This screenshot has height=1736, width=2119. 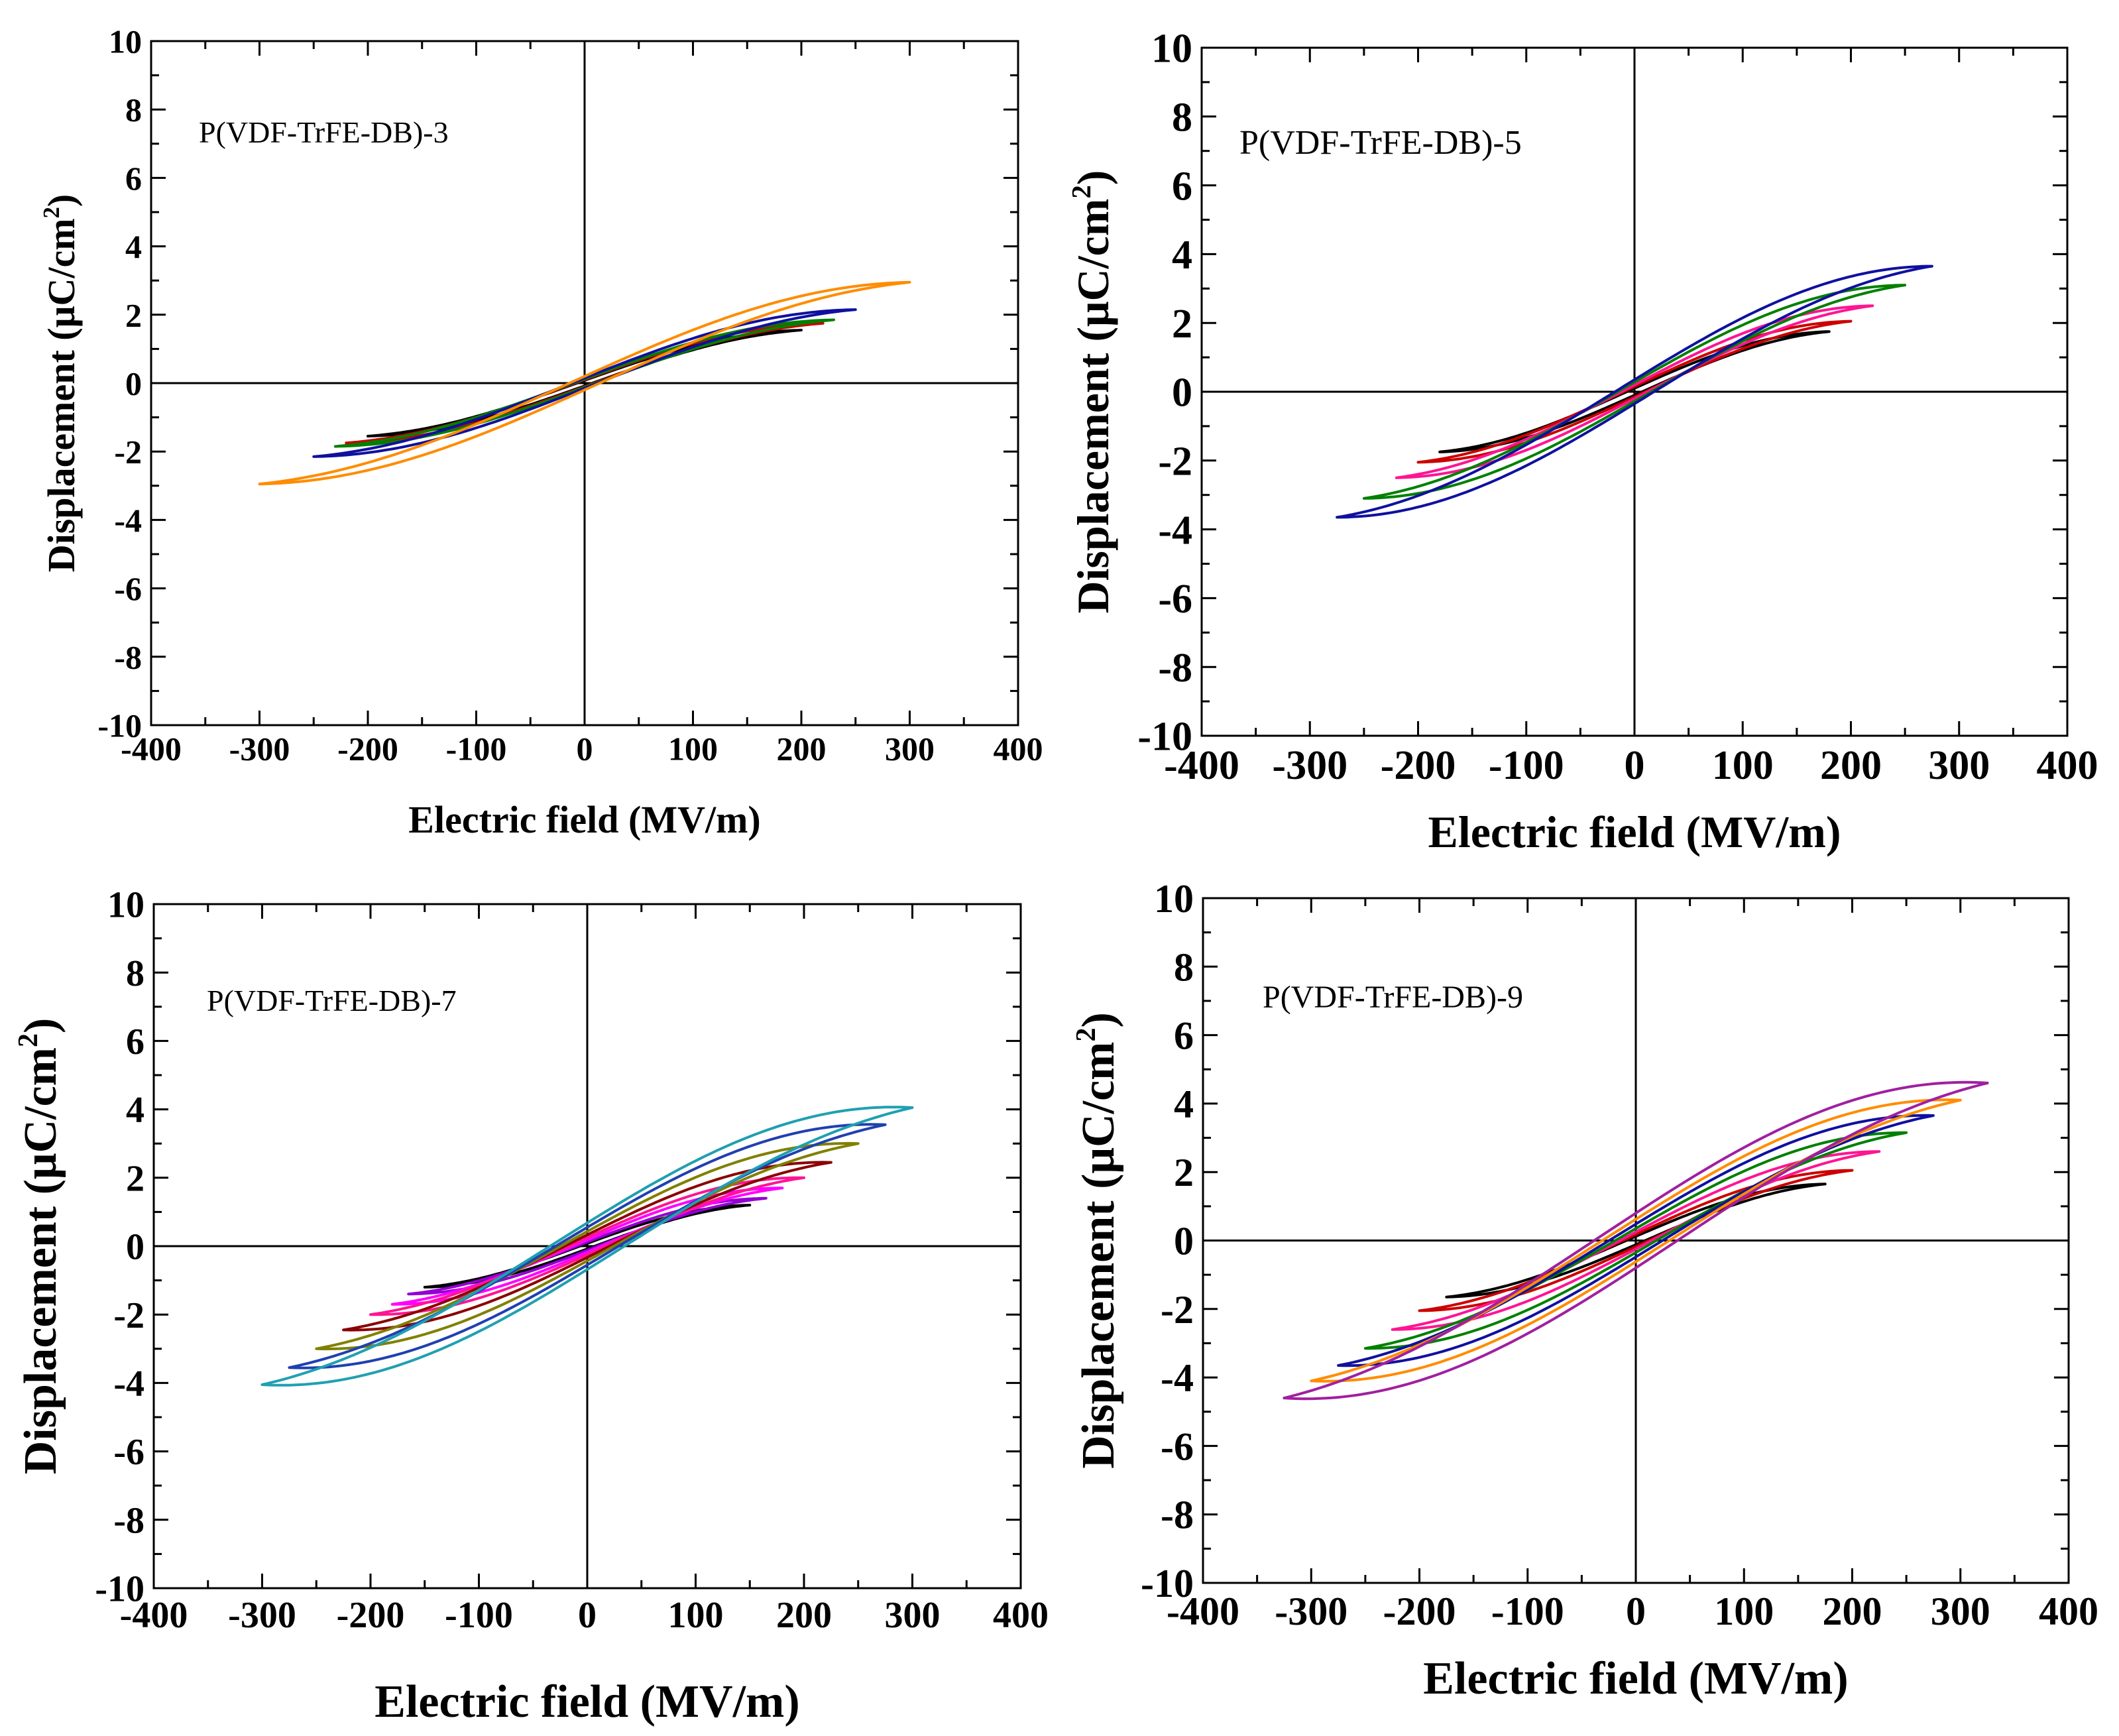 What do you see at coordinates (324, 132) in the screenshot?
I see `sample-label: P(VDF-TrFE-DB)-3` at bounding box center [324, 132].